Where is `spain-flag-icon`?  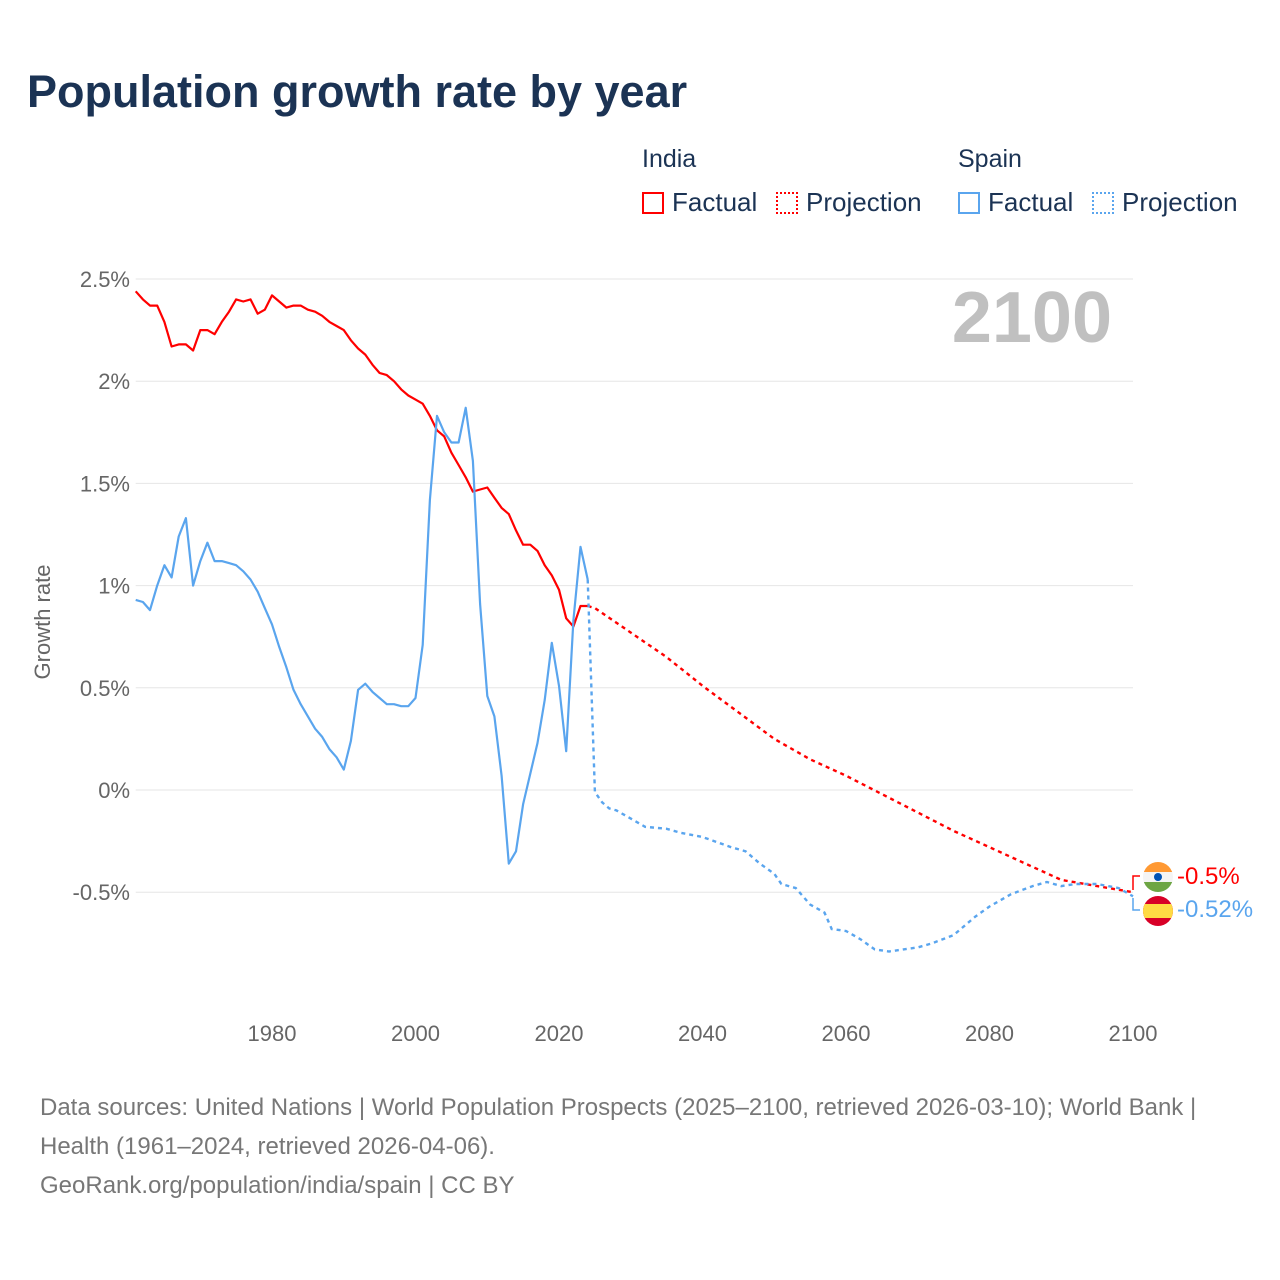 spain-flag-icon is located at coordinates (1158, 911).